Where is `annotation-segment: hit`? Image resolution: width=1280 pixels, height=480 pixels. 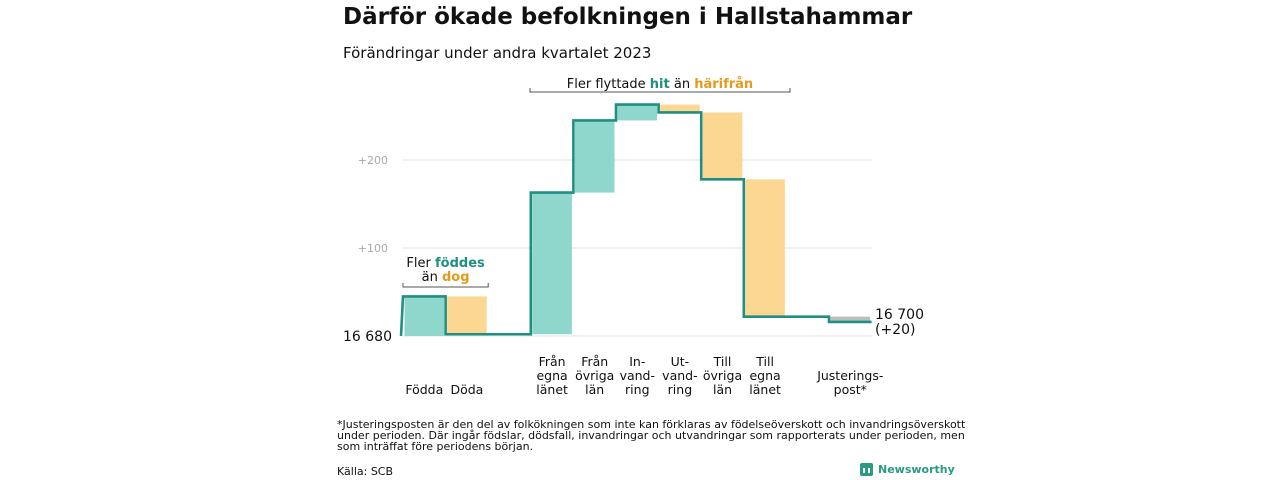 annotation-segment: hit is located at coordinates (660, 84).